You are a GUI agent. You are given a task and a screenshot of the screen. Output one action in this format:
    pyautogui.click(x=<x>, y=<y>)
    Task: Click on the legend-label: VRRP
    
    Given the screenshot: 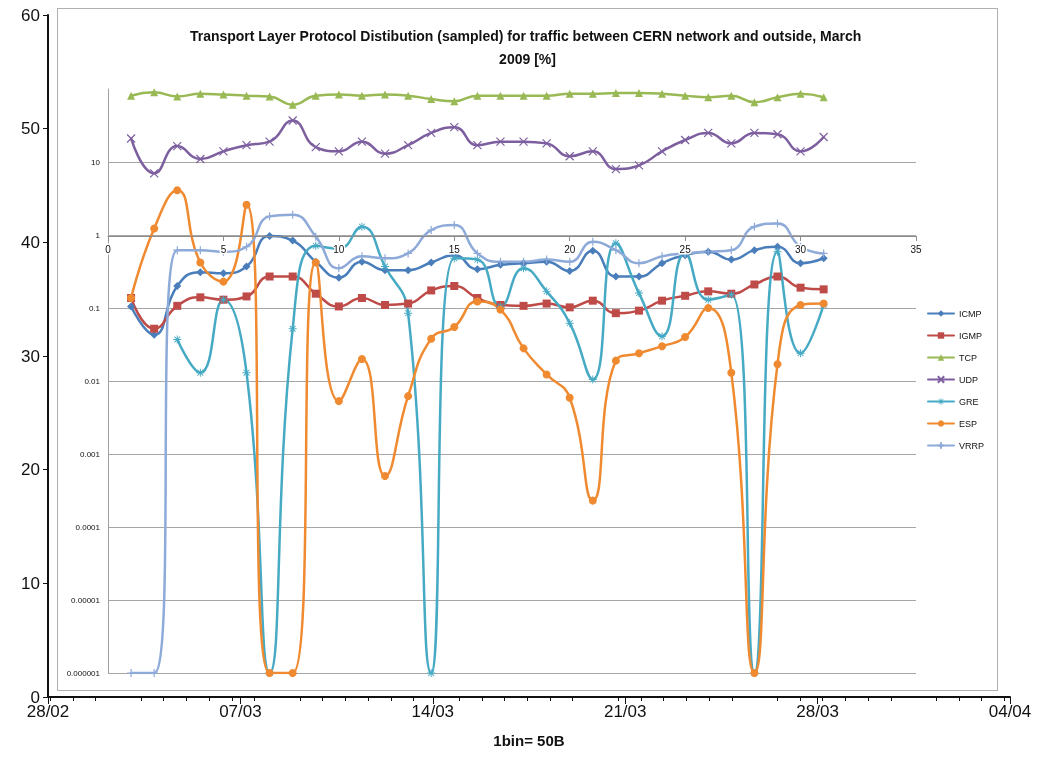 What is the action you would take?
    pyautogui.click(x=972, y=445)
    